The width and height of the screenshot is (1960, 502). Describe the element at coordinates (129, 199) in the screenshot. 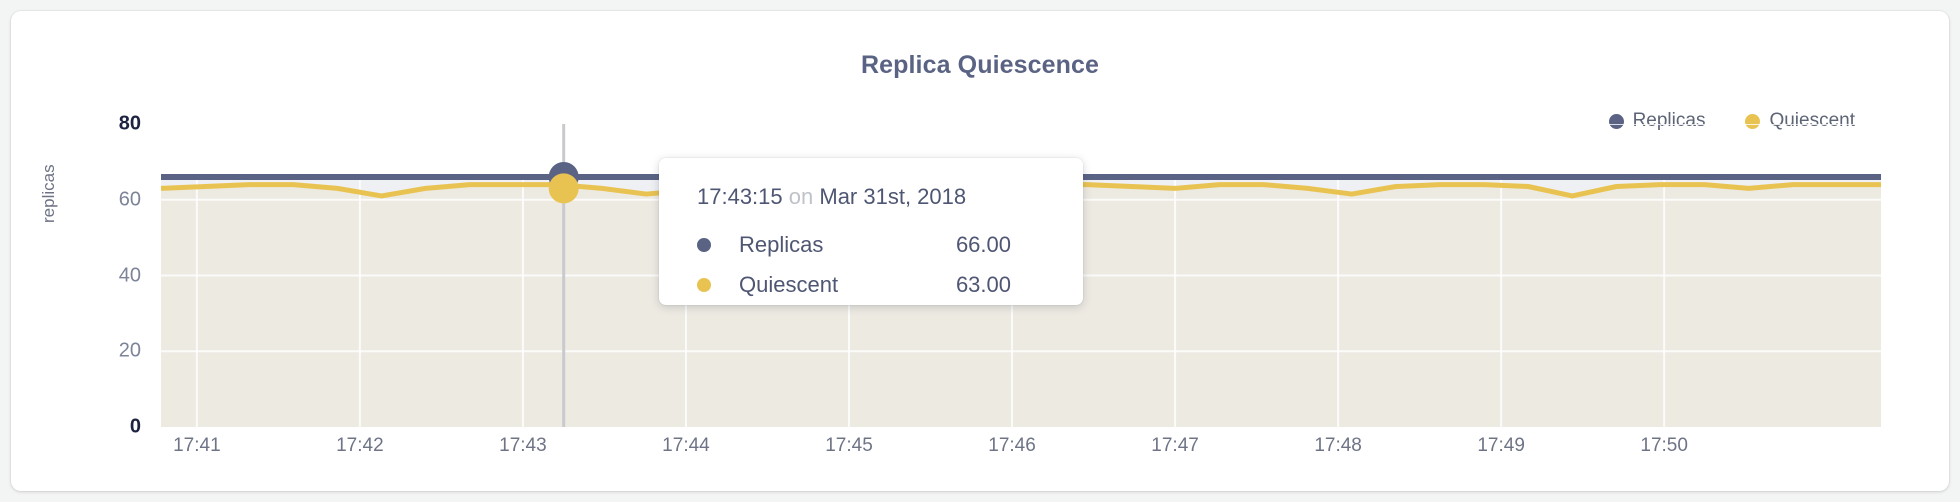

I see `y-axis-tick-label: 60` at that location.